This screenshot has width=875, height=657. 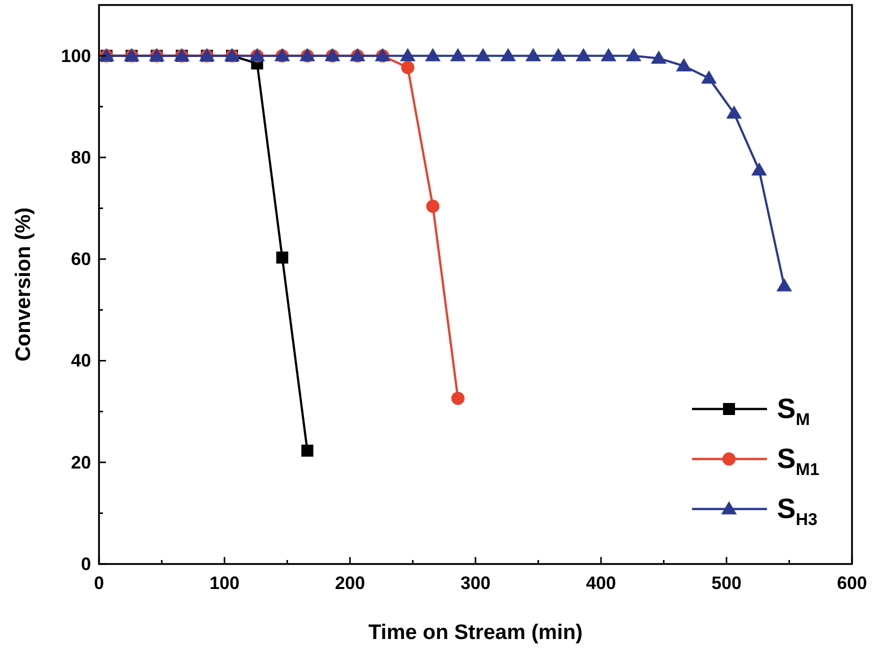 I want to click on x-tick-label: 100, so click(x=224, y=583).